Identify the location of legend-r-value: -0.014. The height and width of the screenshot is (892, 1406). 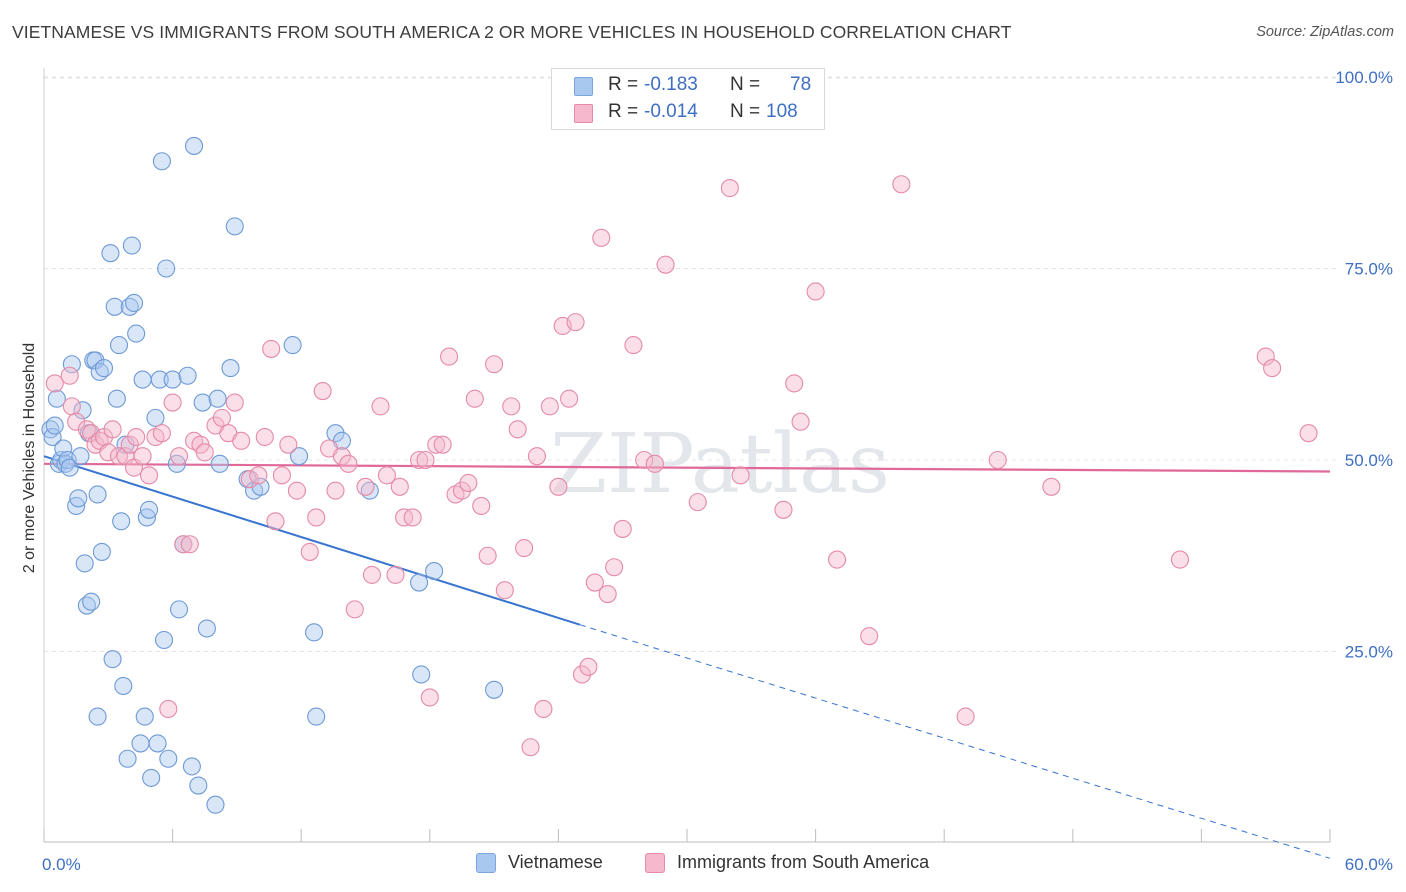
(671, 111).